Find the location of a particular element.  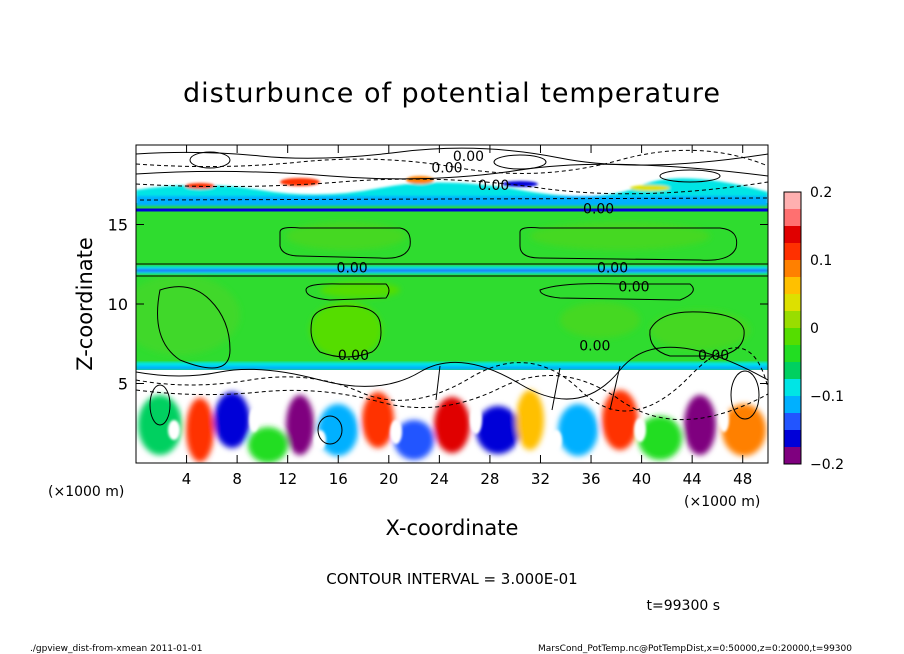

x-tick-label: 48 is located at coordinates (742, 479).